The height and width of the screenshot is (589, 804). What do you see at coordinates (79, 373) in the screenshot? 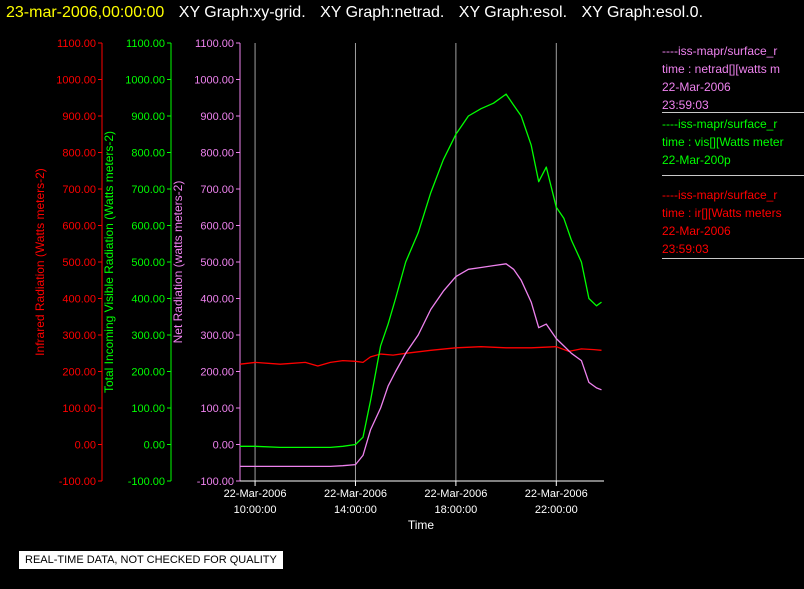
I see `ir-y-tick-label: 200.00` at bounding box center [79, 373].